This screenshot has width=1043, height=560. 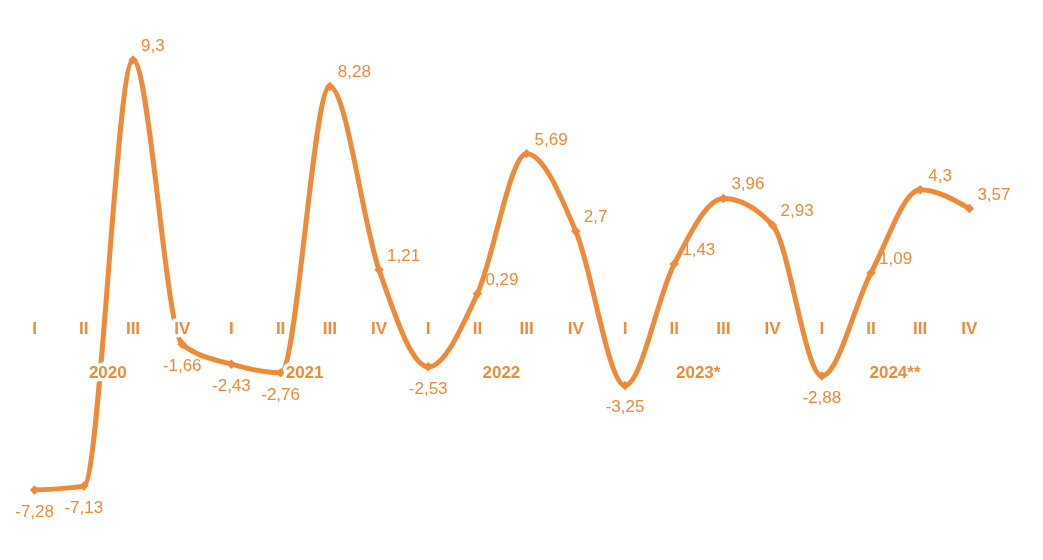 I want to click on data-label: 1,21, so click(x=404, y=255).